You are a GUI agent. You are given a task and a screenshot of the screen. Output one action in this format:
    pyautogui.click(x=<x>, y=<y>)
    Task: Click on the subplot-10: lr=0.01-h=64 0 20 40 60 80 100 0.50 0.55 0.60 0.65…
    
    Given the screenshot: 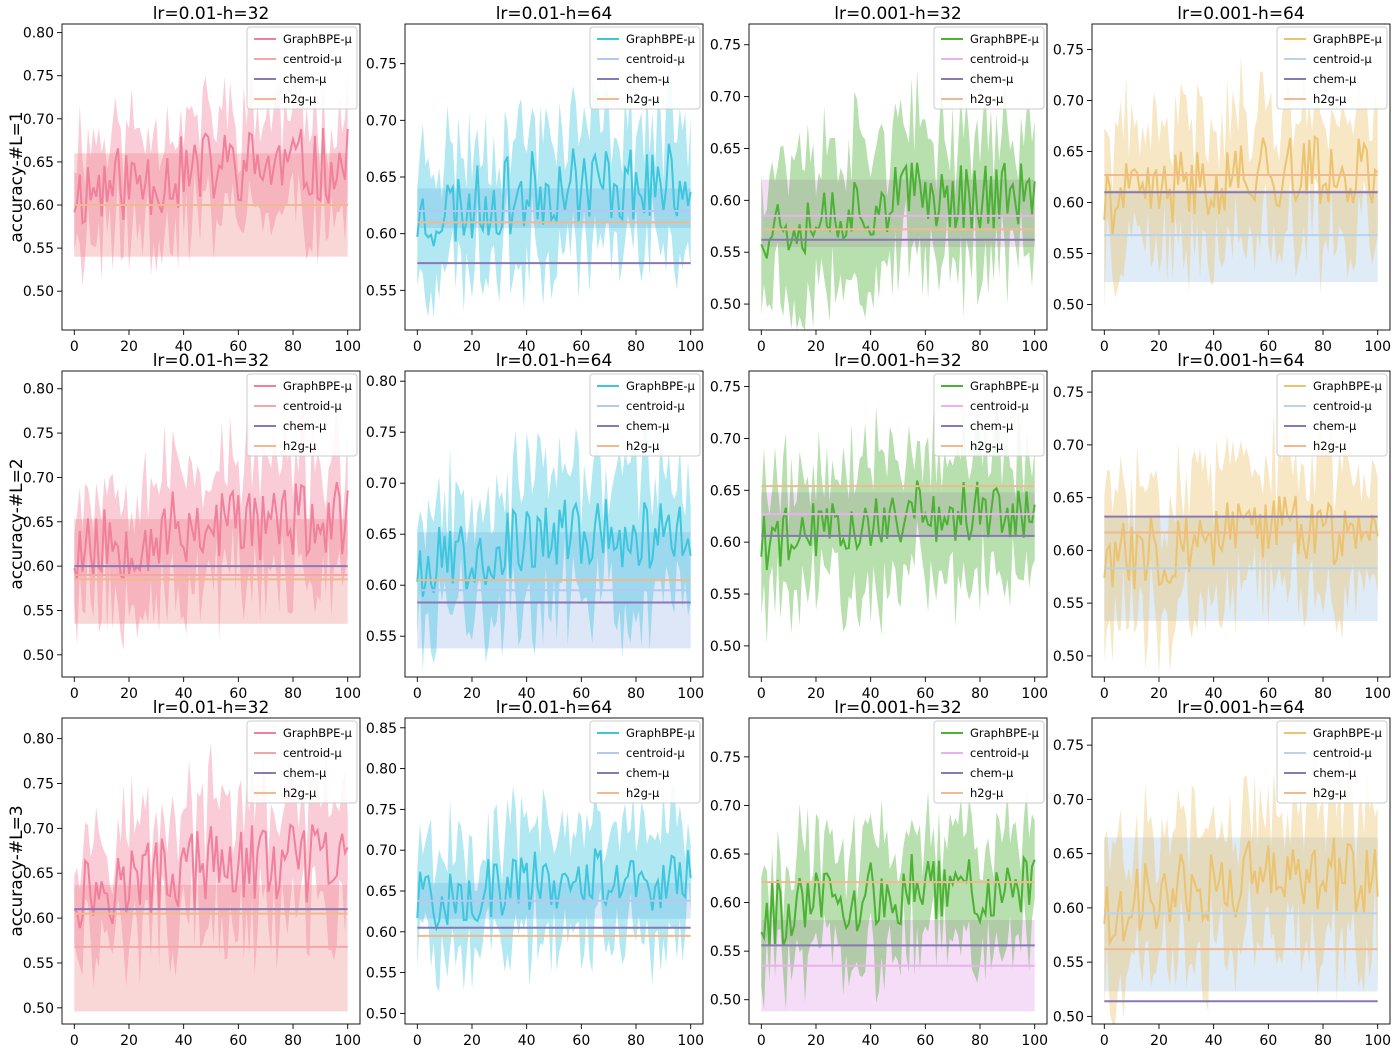 What is the action you would take?
    pyautogui.click(x=535, y=873)
    